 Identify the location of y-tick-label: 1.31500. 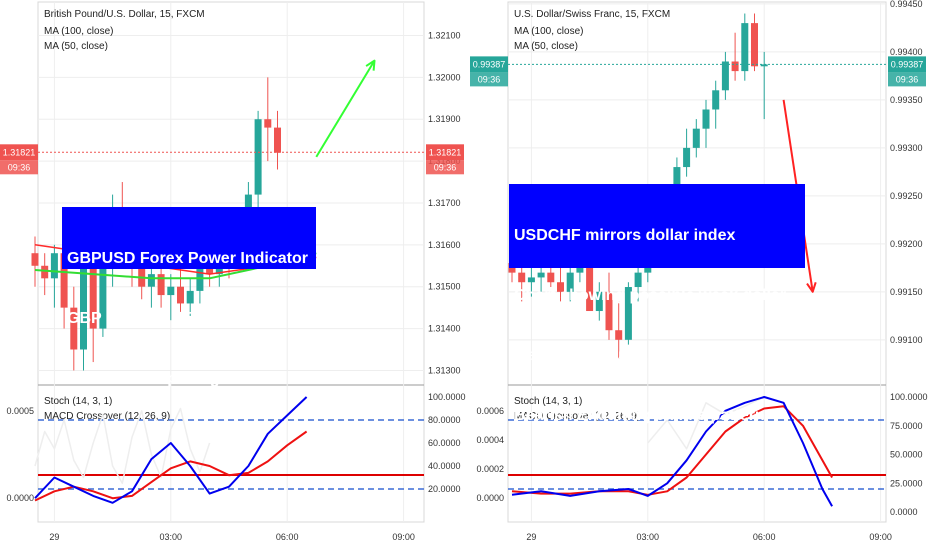
(444, 287).